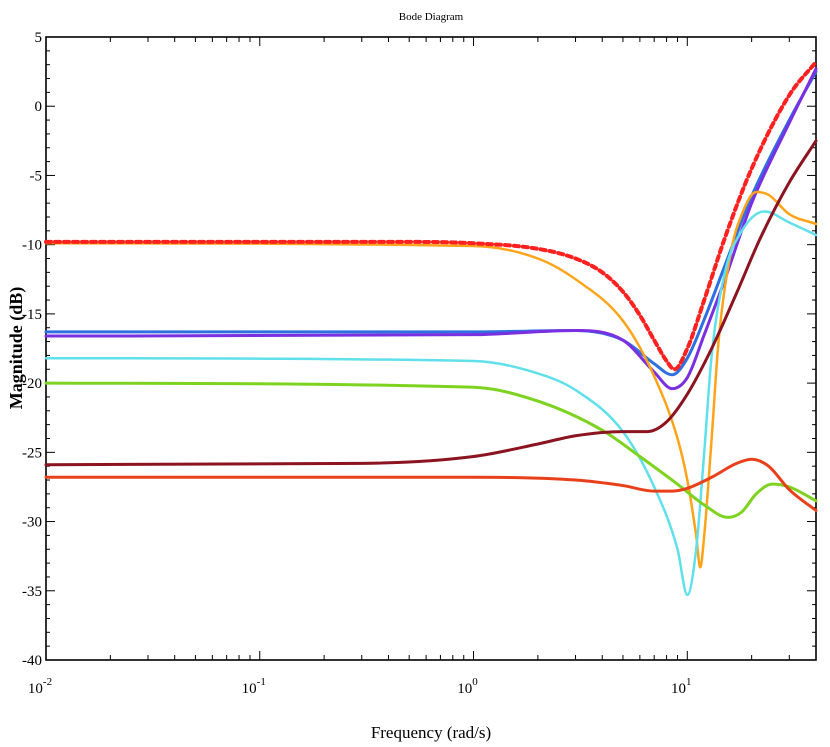  I want to click on y-tick-label: -35, so click(32, 592).